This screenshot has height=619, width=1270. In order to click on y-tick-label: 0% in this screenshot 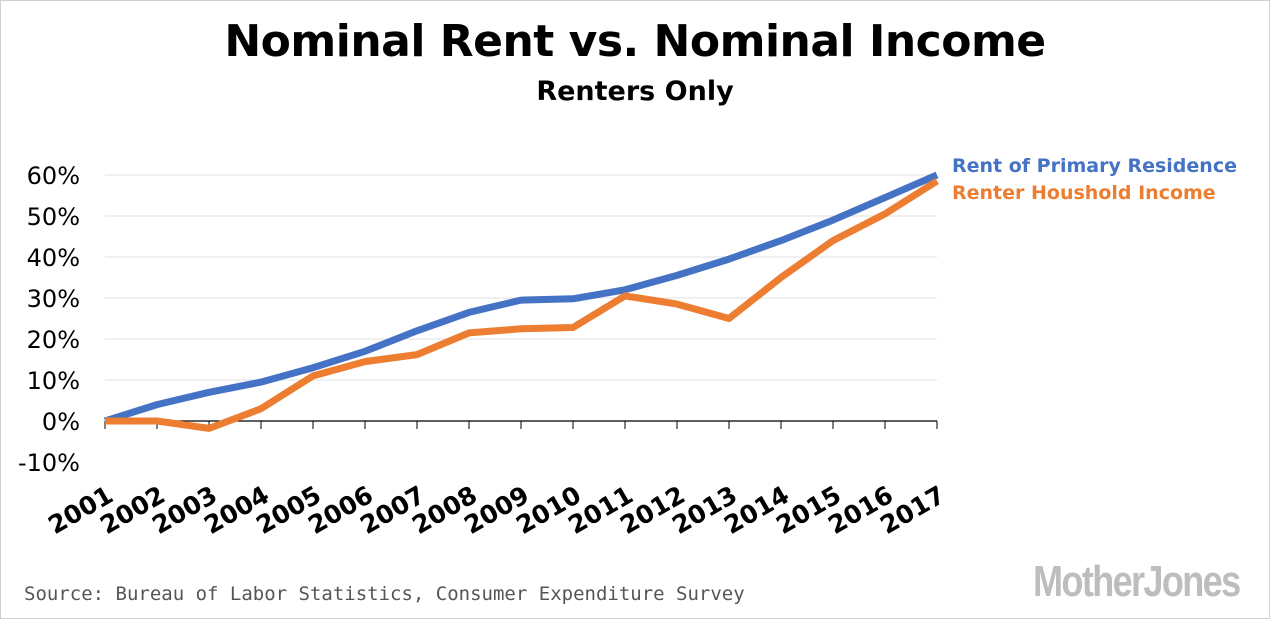, I will do `click(61, 422)`.